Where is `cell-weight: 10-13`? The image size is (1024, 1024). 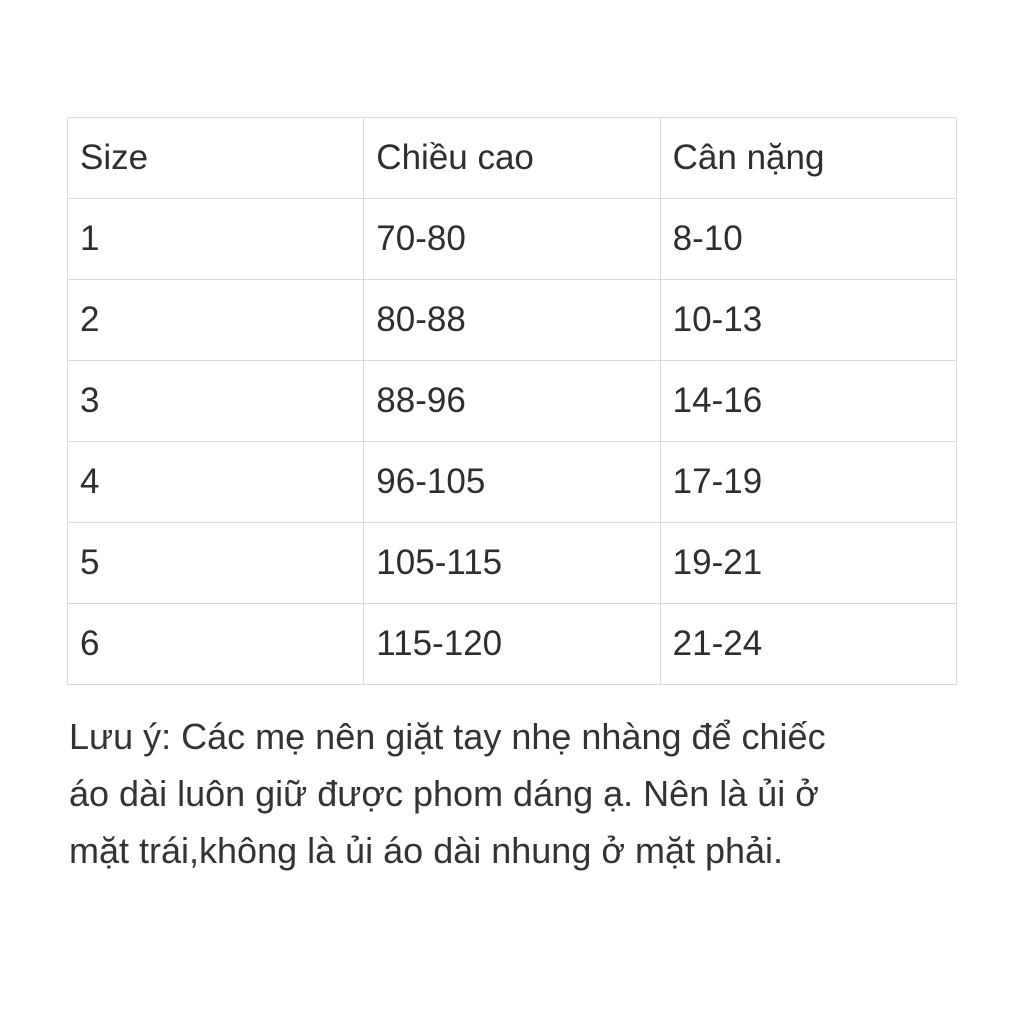 cell-weight: 10-13 is located at coordinates (808, 320).